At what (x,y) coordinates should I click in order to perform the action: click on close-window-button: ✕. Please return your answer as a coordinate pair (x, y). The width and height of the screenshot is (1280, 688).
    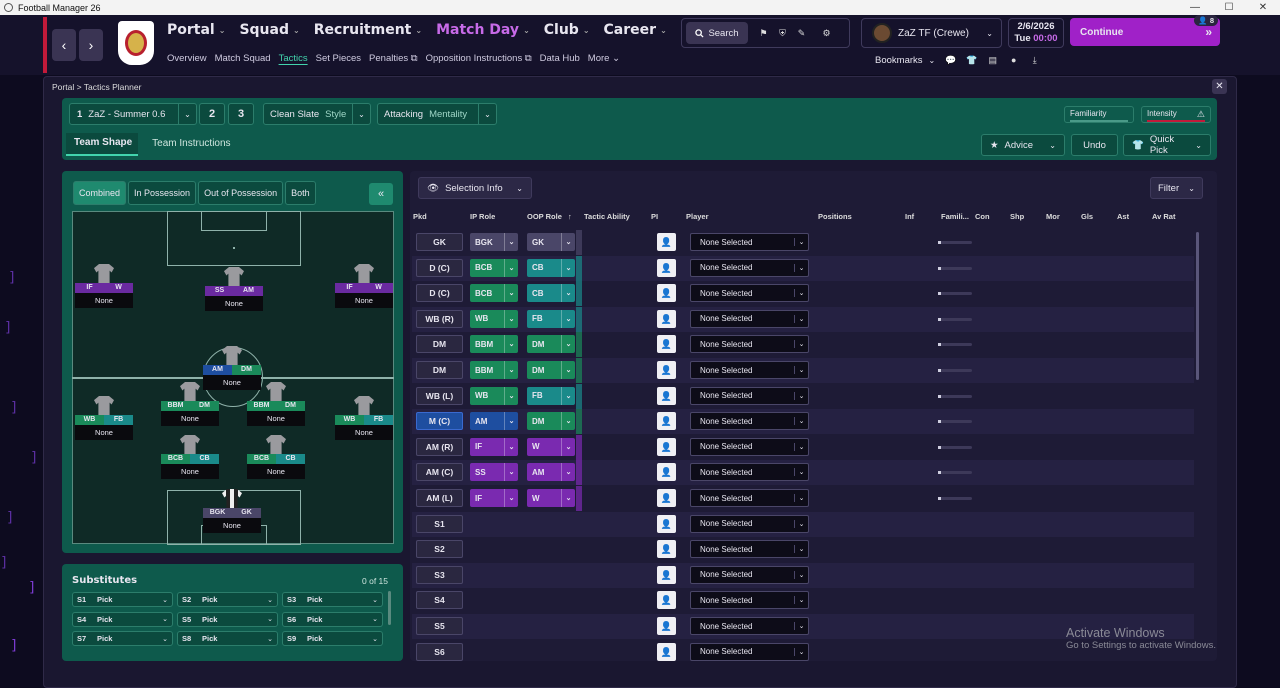
    Looking at the image, I should click on (1263, 7).